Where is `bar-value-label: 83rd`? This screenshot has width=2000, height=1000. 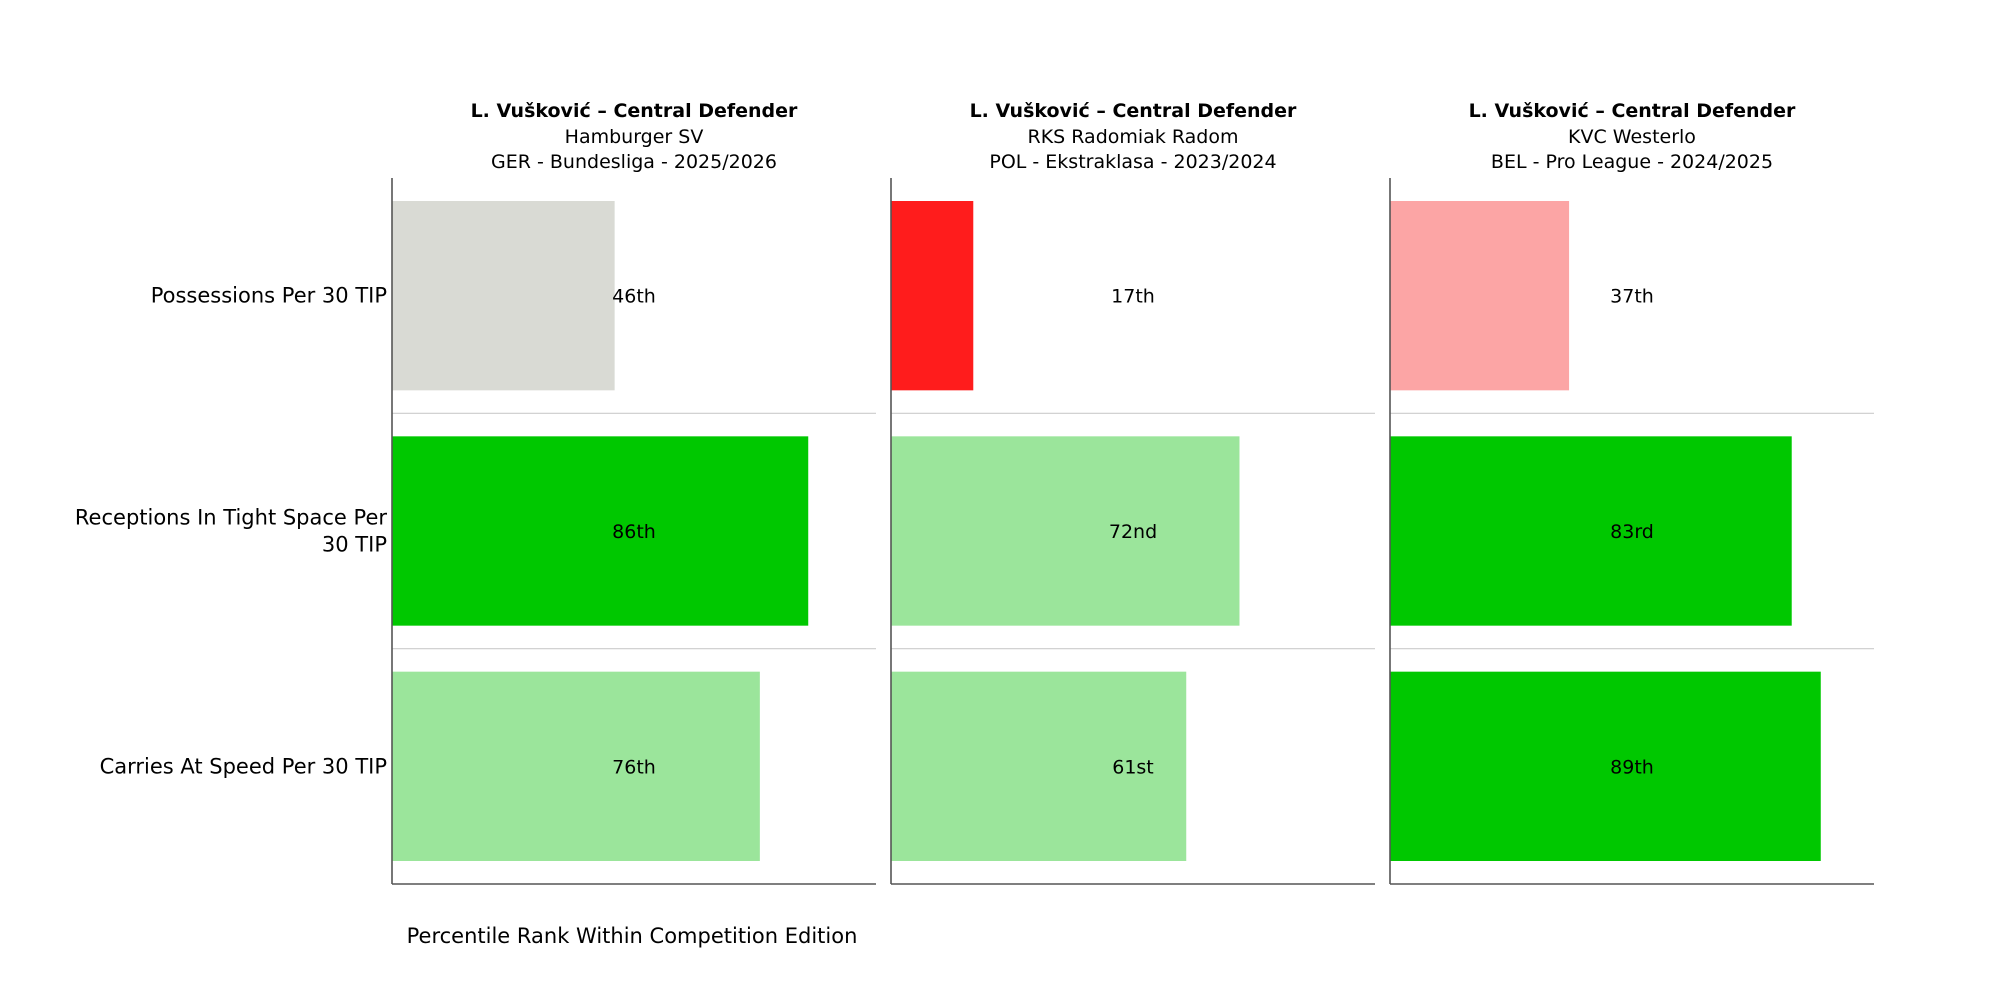 bar-value-label: 83rd is located at coordinates (1632, 532).